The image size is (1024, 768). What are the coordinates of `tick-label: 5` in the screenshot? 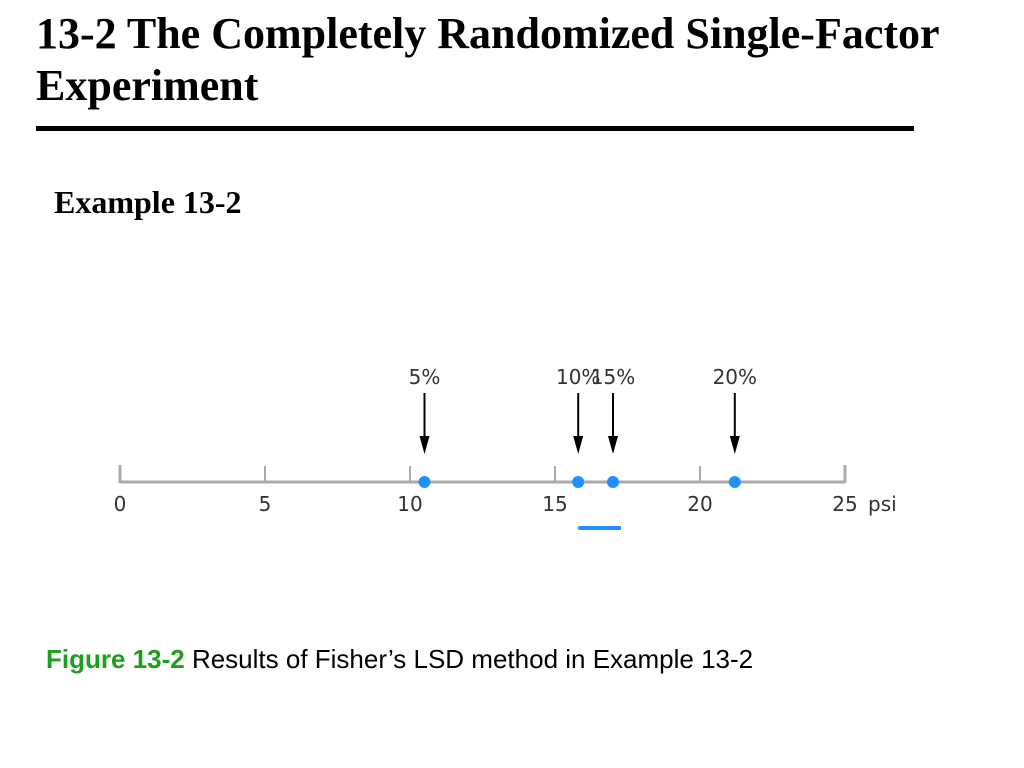 It's located at (265, 504).